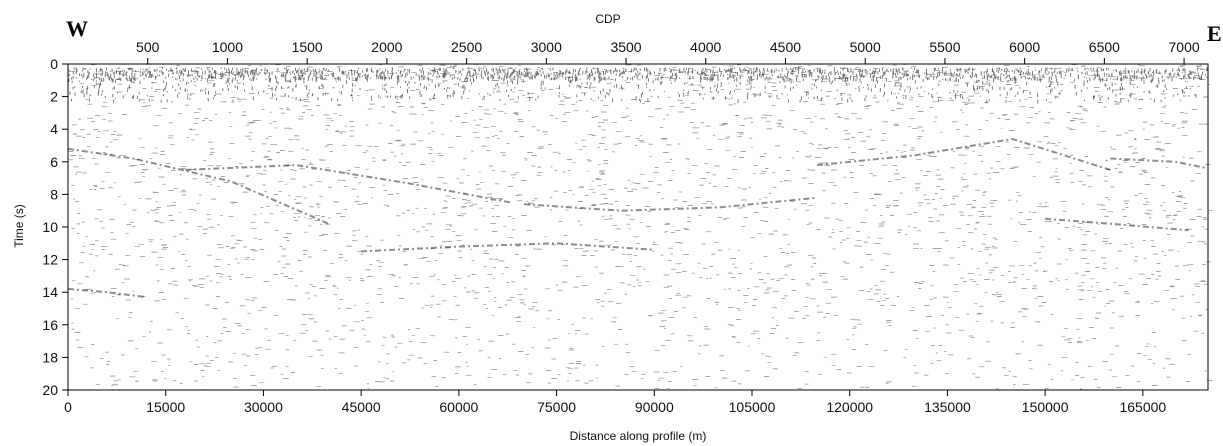  Describe the element at coordinates (637, 85) in the screenshot. I see `shallow-reflection-band` at that location.